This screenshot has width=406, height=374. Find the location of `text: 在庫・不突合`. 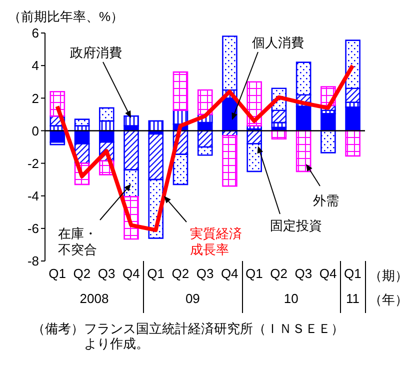

text: 在庫・不突合 is located at coordinates (78, 242).